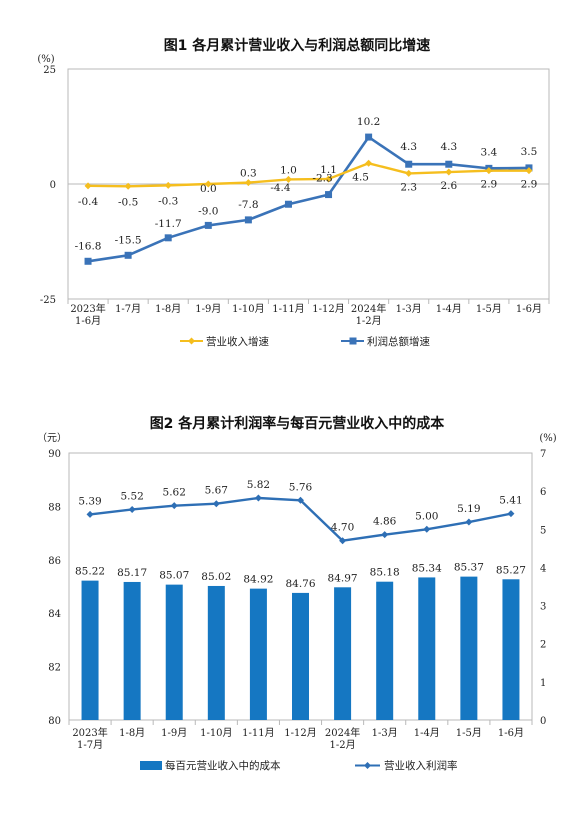  I want to click on margin-data-label: 5.19, so click(468, 509).